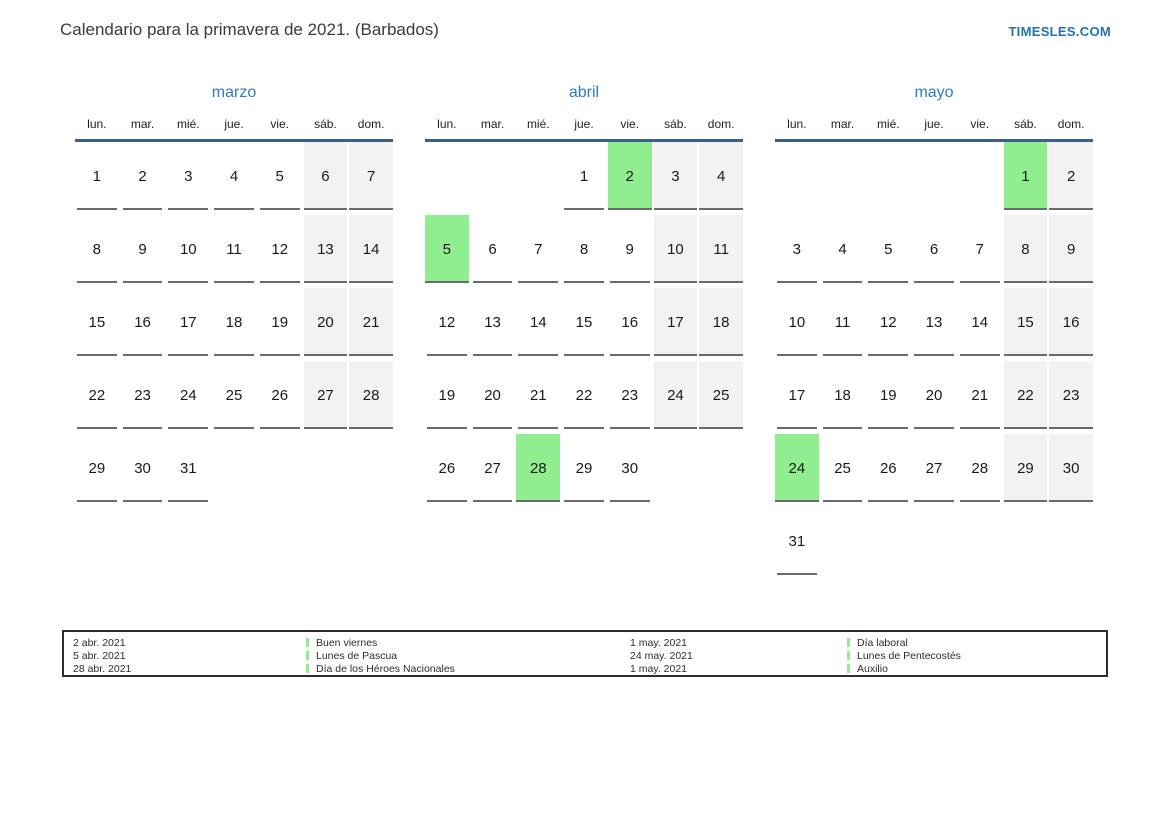 The width and height of the screenshot is (1169, 827). I want to click on day-cell: 9, so click(143, 249).